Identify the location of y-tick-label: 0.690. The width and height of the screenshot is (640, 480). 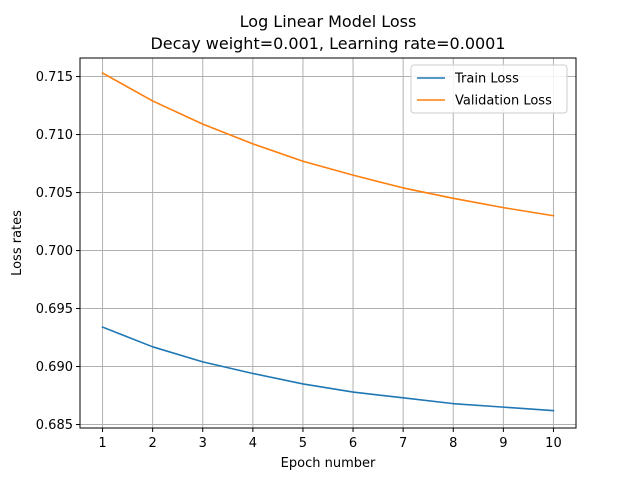
(54, 367).